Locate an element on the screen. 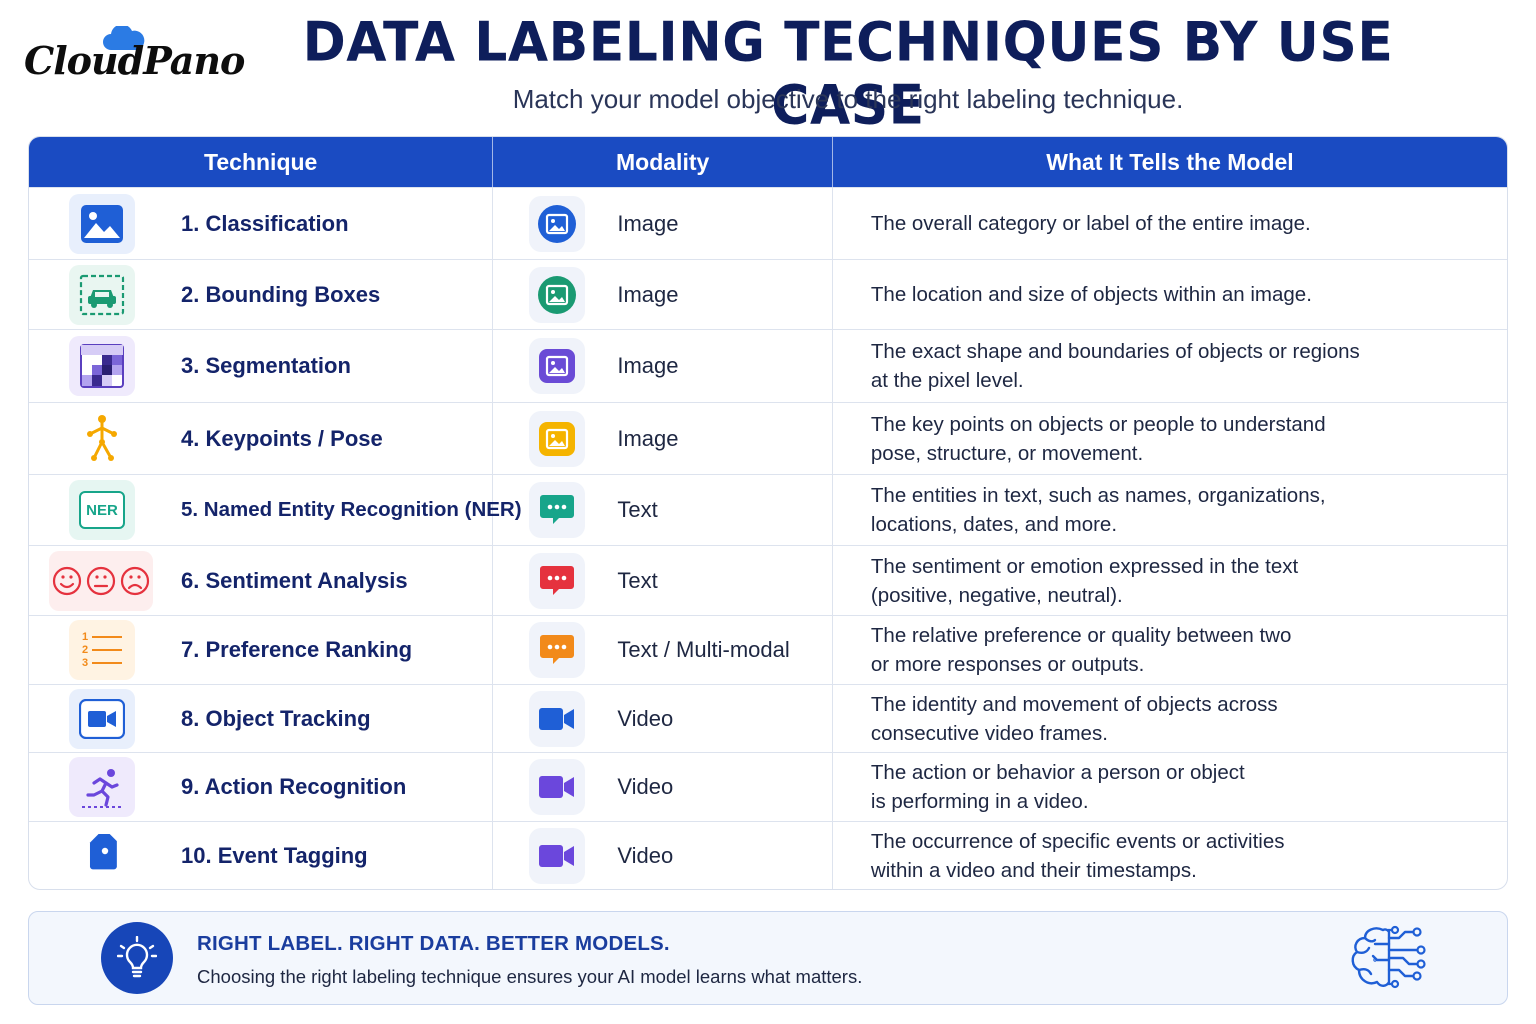  car-bounding-box-icon is located at coordinates (102, 294).